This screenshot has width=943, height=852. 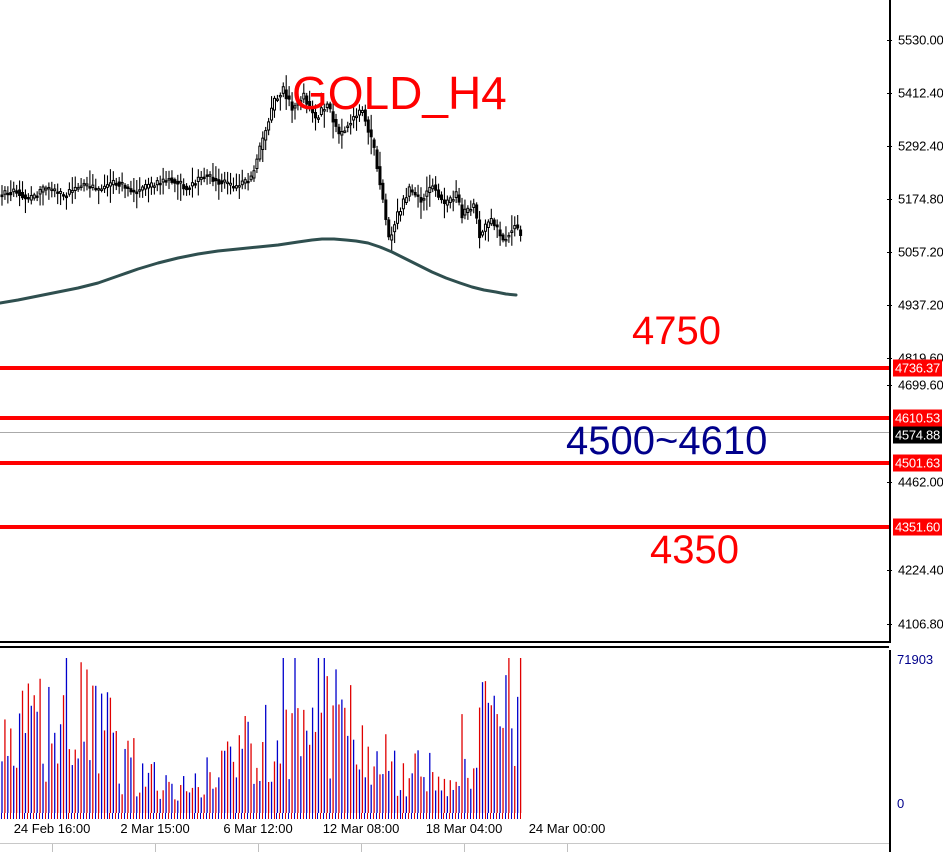 What do you see at coordinates (920, 93) in the screenshot?
I see `price-tick-label: 5412.40` at bounding box center [920, 93].